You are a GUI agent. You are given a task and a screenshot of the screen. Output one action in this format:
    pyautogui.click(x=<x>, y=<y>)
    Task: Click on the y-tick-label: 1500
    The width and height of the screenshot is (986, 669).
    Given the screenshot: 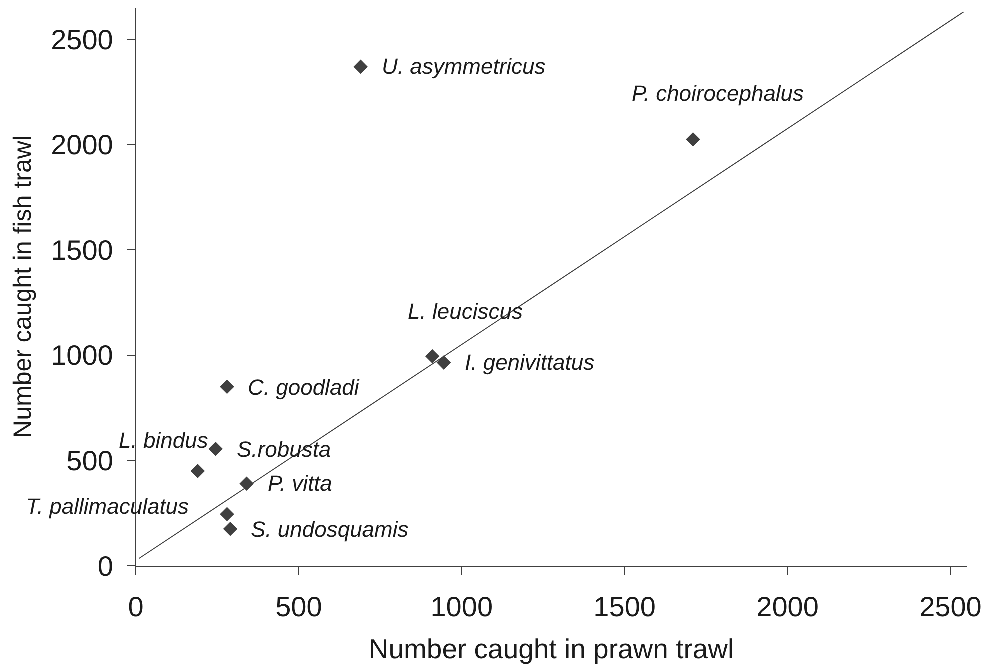 What is the action you would take?
    pyautogui.click(x=82, y=250)
    